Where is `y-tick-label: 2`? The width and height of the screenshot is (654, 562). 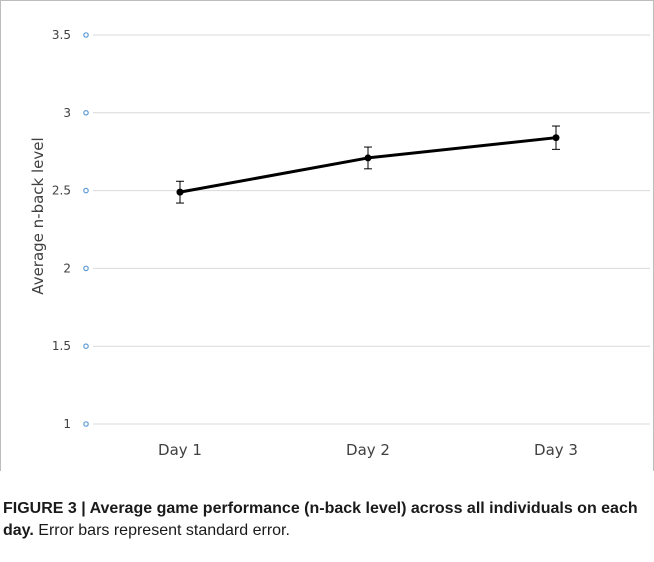
y-tick-label: 2 is located at coordinates (67, 268).